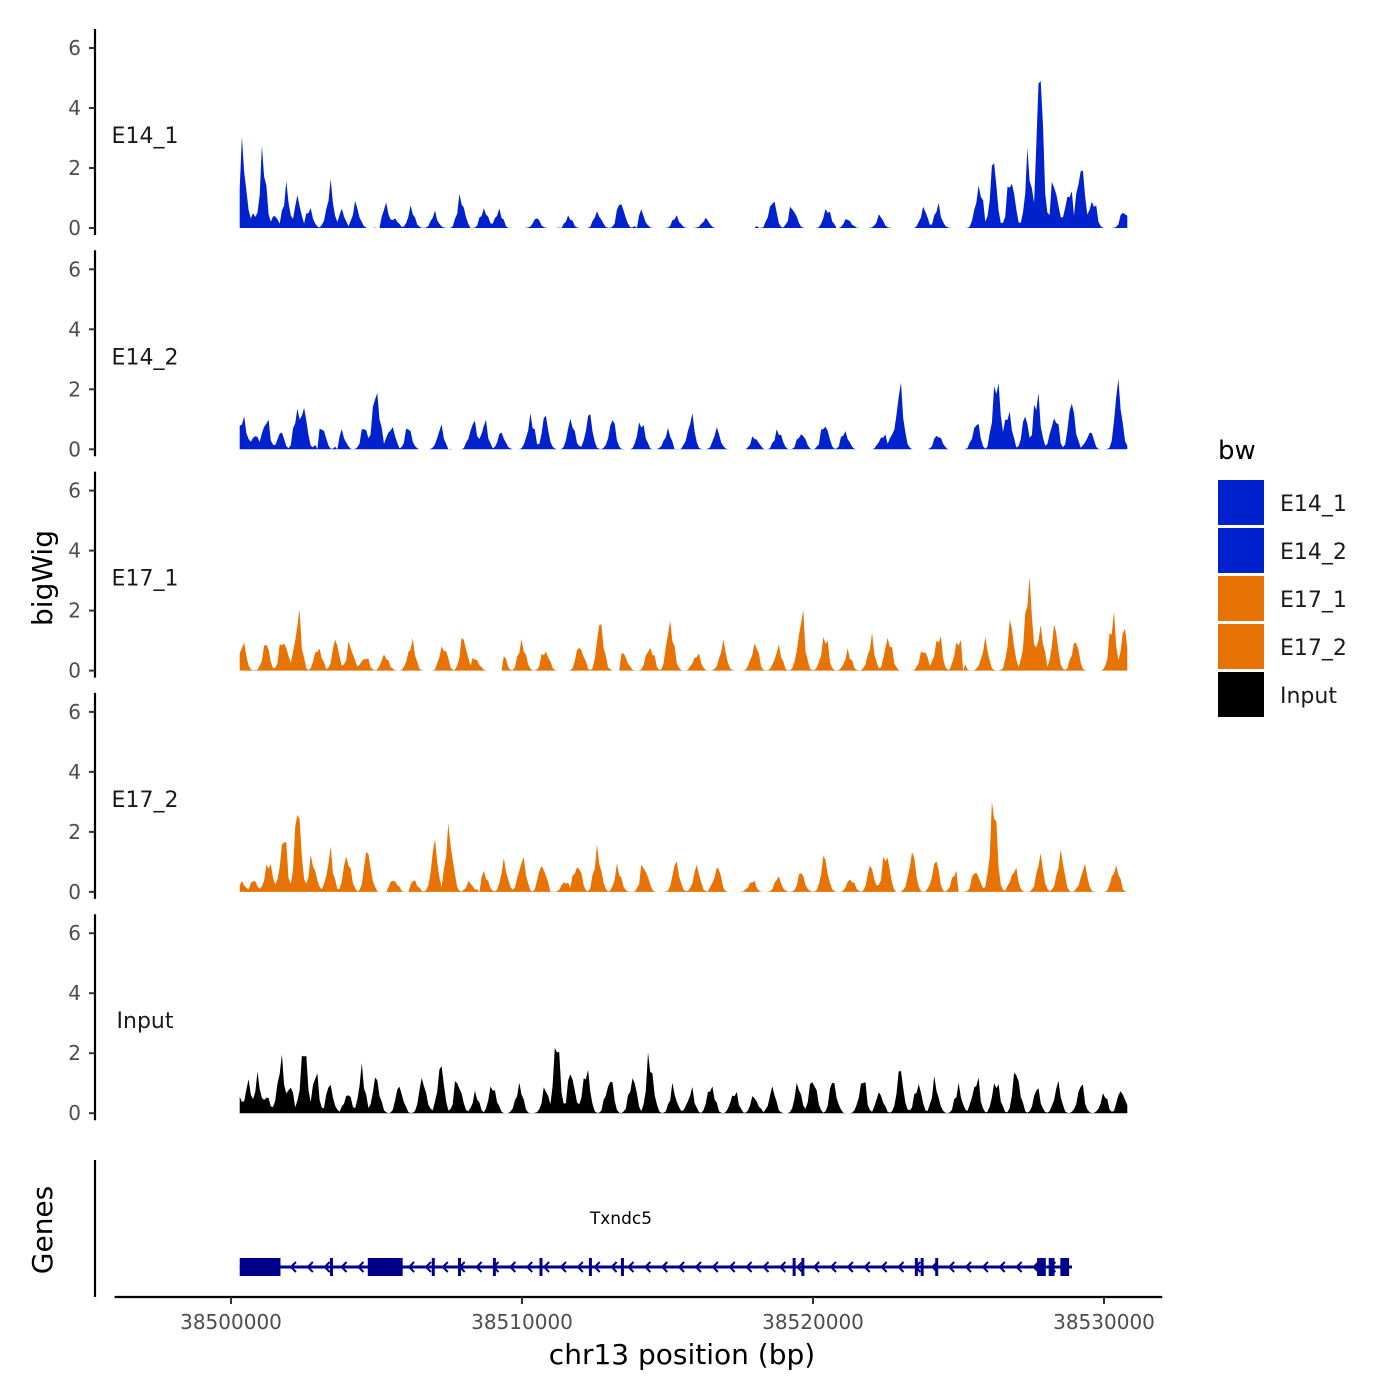 The width and height of the screenshot is (1400, 1400). I want to click on x-tick-label: 38520000, so click(813, 1322).